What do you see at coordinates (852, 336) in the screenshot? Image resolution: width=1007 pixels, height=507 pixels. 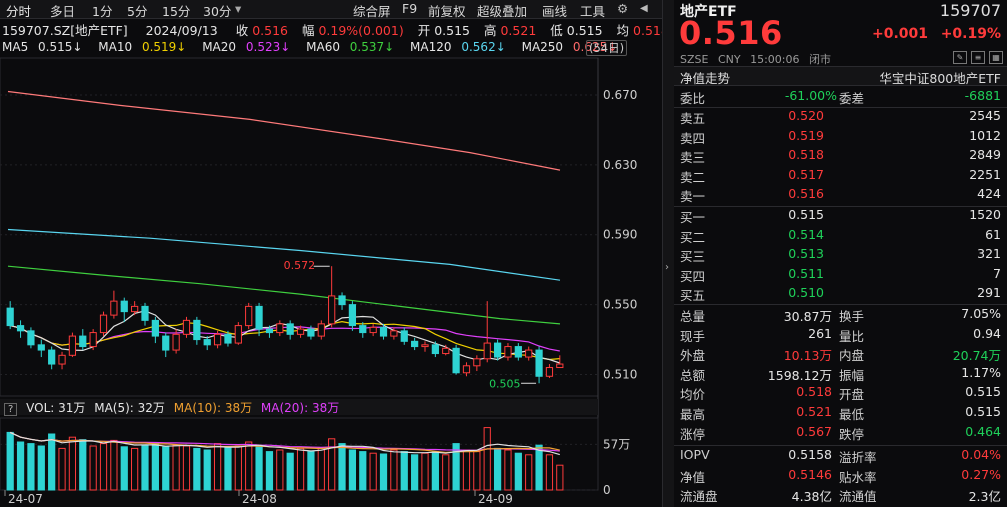 I see `stat-label-2: 量比` at bounding box center [852, 336].